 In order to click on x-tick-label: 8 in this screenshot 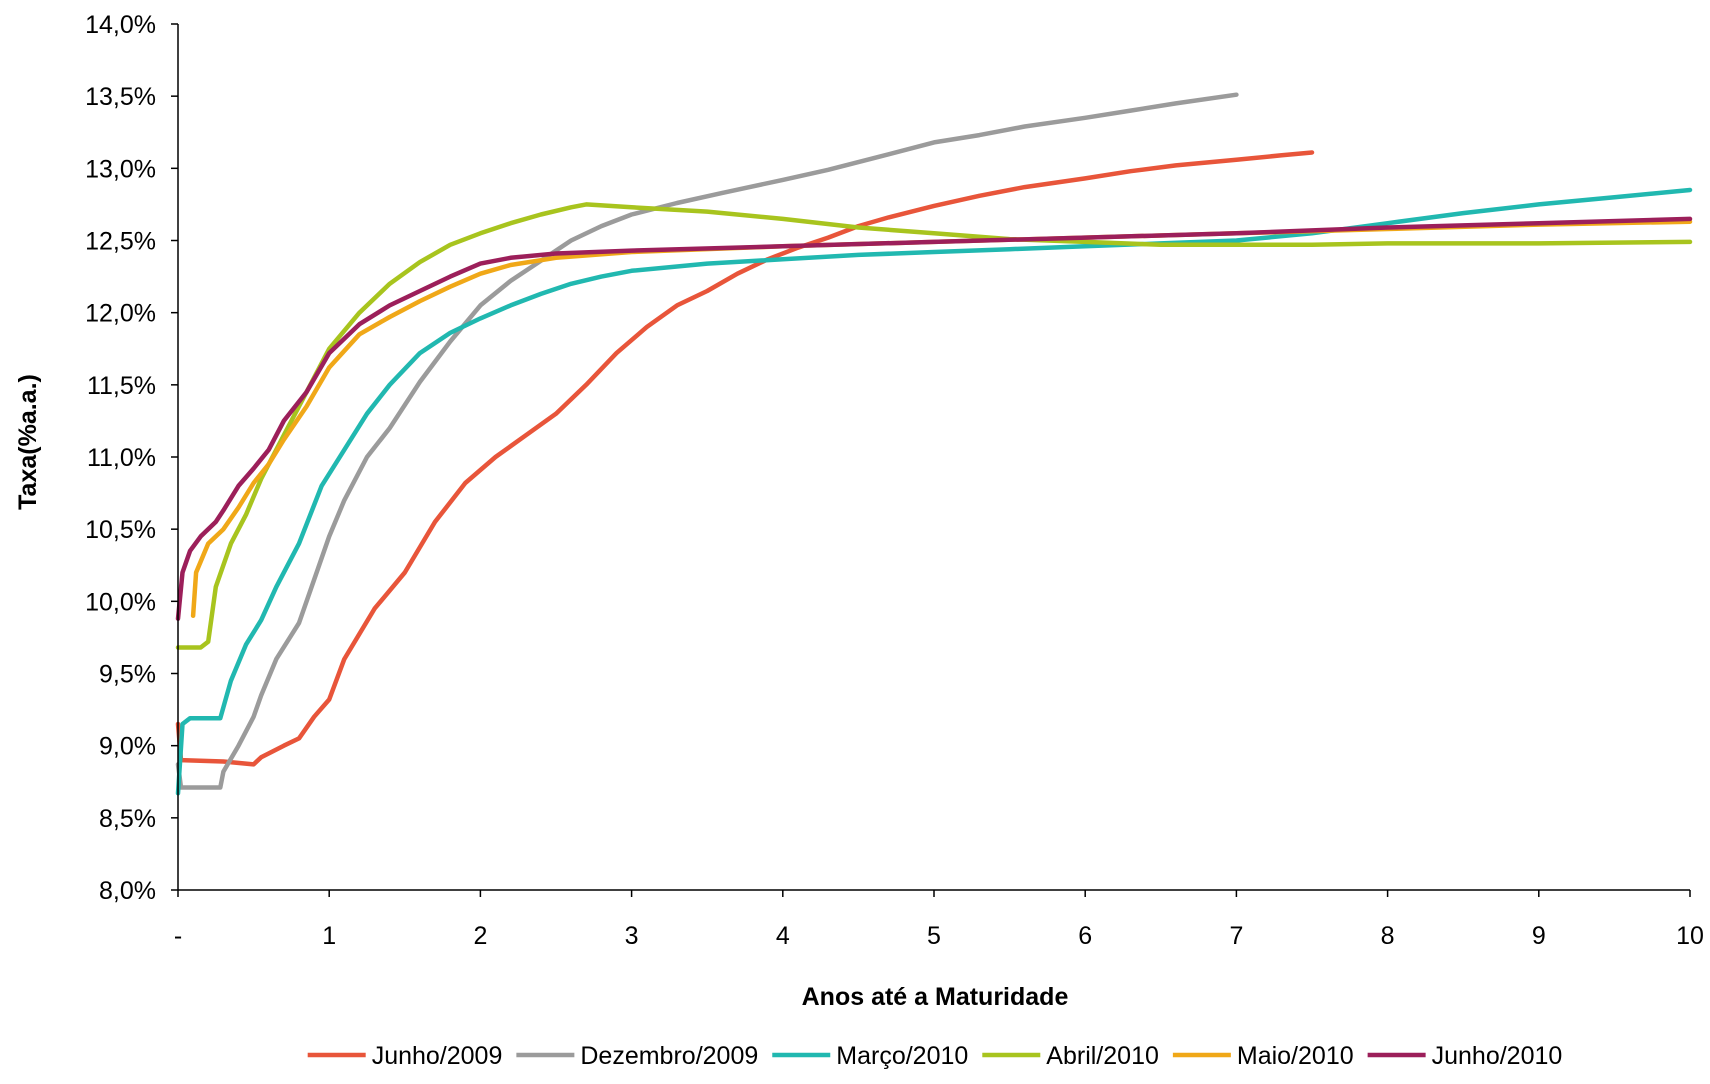, I will do `click(1388, 936)`.